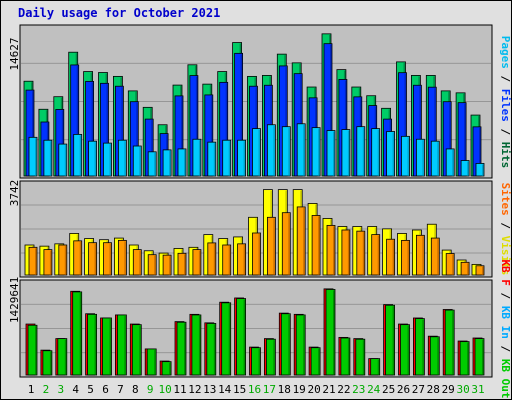 This screenshot has width=512, height=400. What do you see at coordinates (125, 258) in the screenshot?
I see `sites-bar-7-shade` at bounding box center [125, 258].